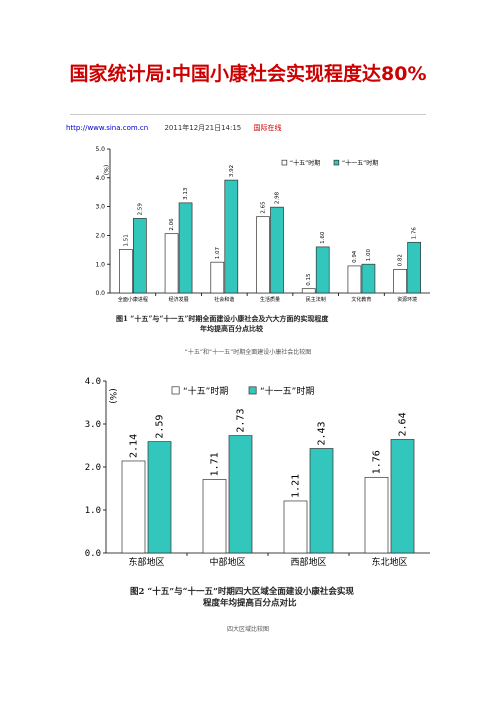 Image resolution: width=496 pixels, height=702 pixels. Describe the element at coordinates (241, 421) in the screenshot. I see `chart2-data-label: 2.73` at that location.